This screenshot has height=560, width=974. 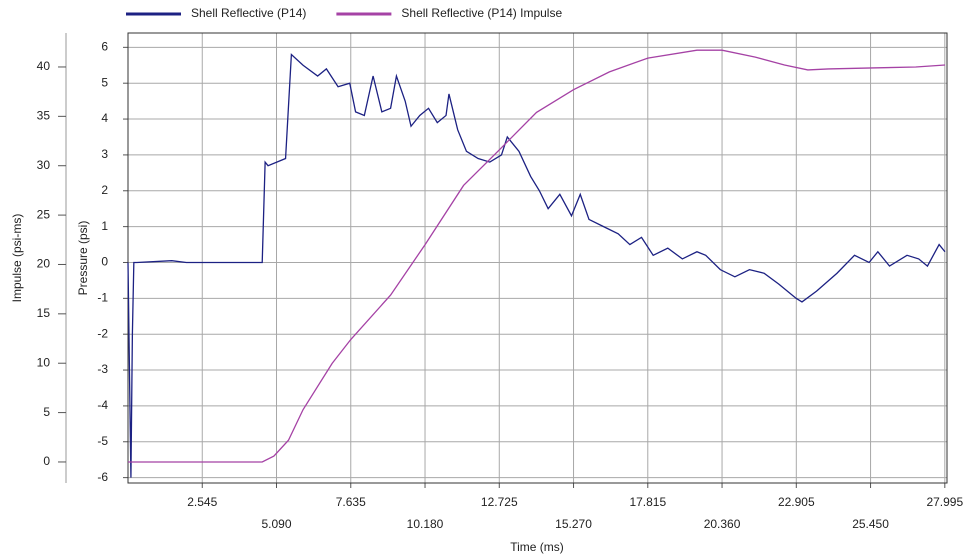 What do you see at coordinates (104, 262) in the screenshot?
I see `y-tick-label: 0` at bounding box center [104, 262].